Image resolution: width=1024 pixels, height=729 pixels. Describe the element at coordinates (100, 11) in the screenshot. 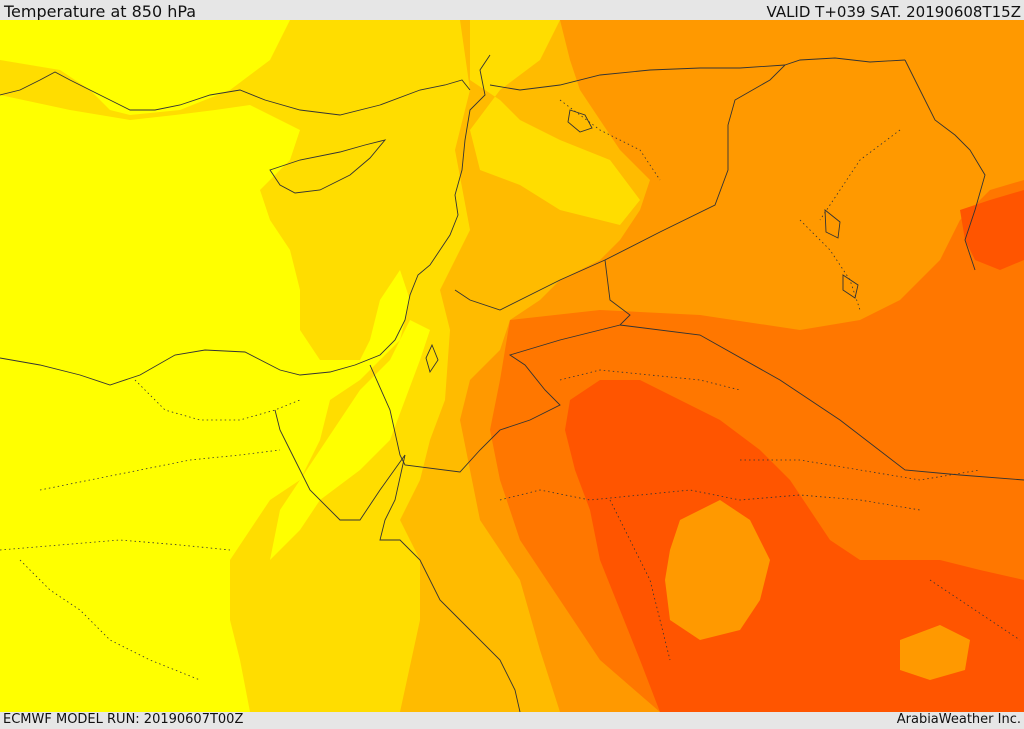

I see `chart-title: Temperature at 850 hPa` at that location.